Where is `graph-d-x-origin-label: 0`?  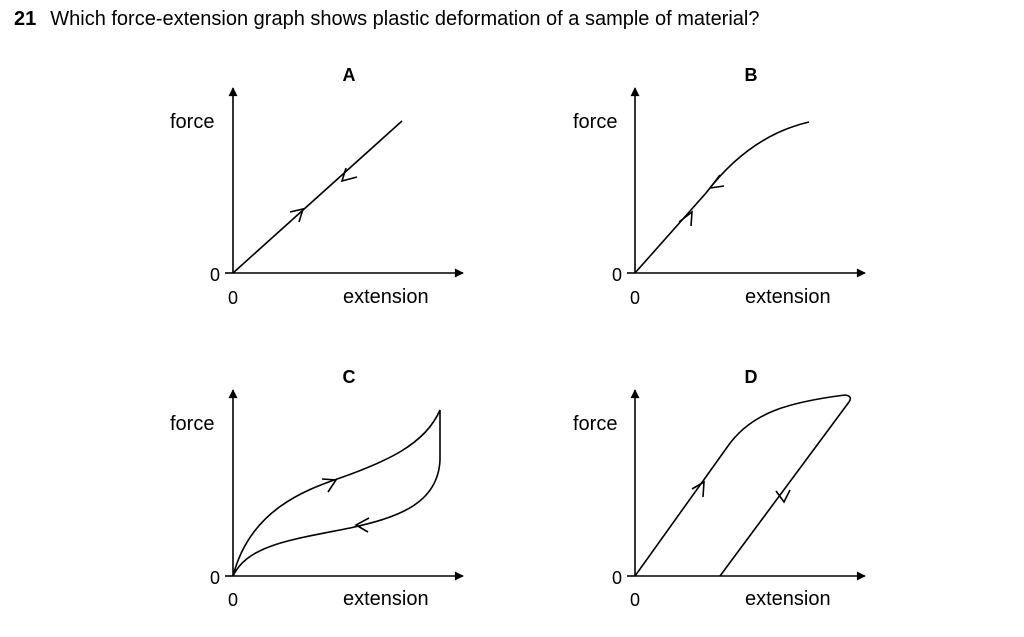 graph-d-x-origin-label: 0 is located at coordinates (635, 600).